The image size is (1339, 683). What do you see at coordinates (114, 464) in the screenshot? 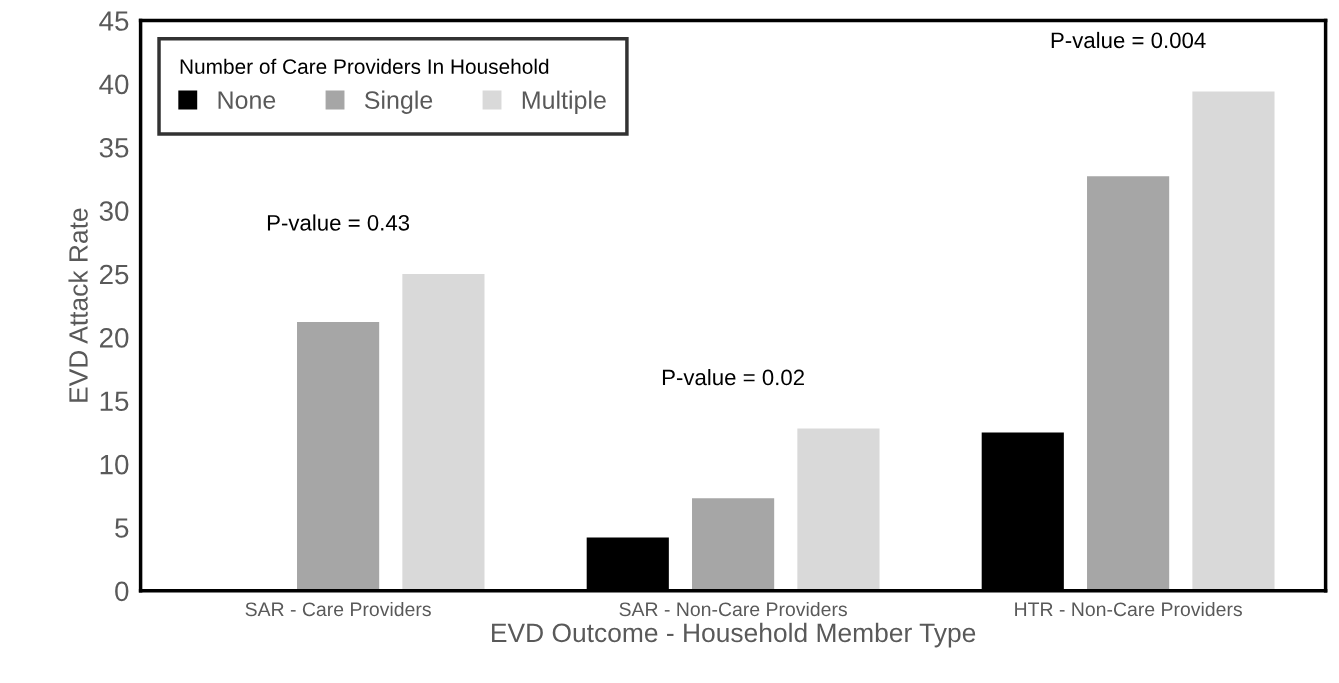
I see `y-tick-label: 10` at bounding box center [114, 464].